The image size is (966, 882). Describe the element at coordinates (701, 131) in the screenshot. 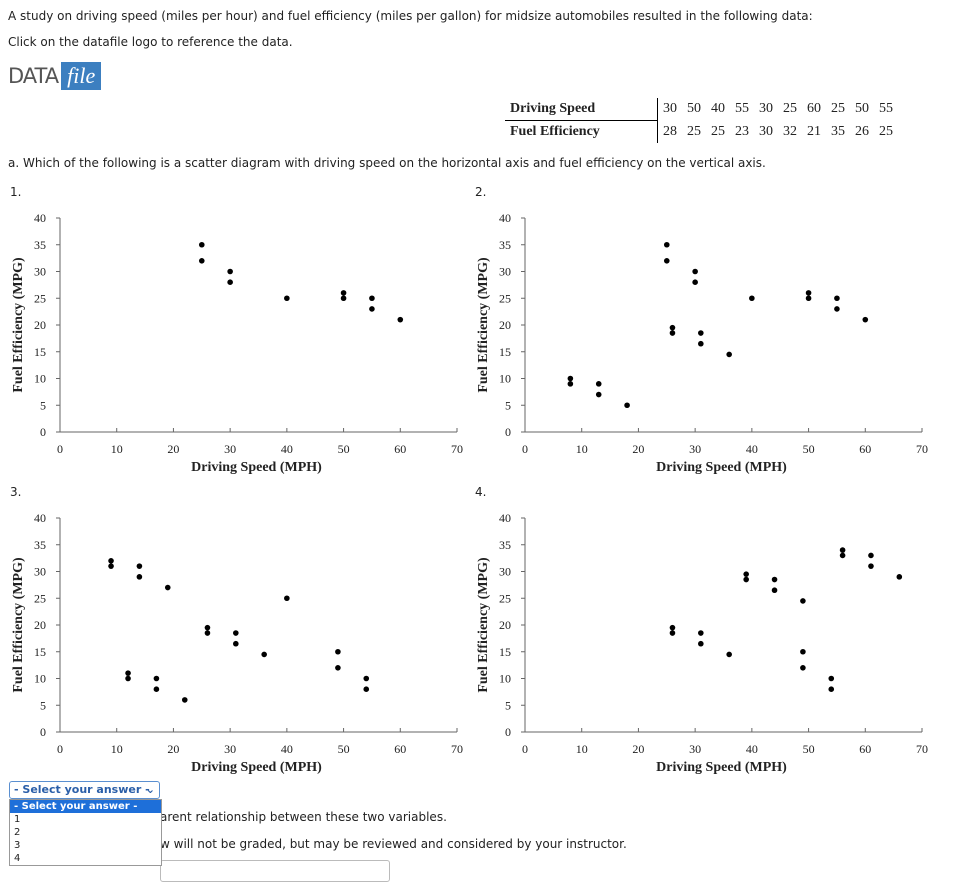

I see `table-row: Fuel Efficiency 28 25 25 23 30 32 21 35 26 25` at that location.